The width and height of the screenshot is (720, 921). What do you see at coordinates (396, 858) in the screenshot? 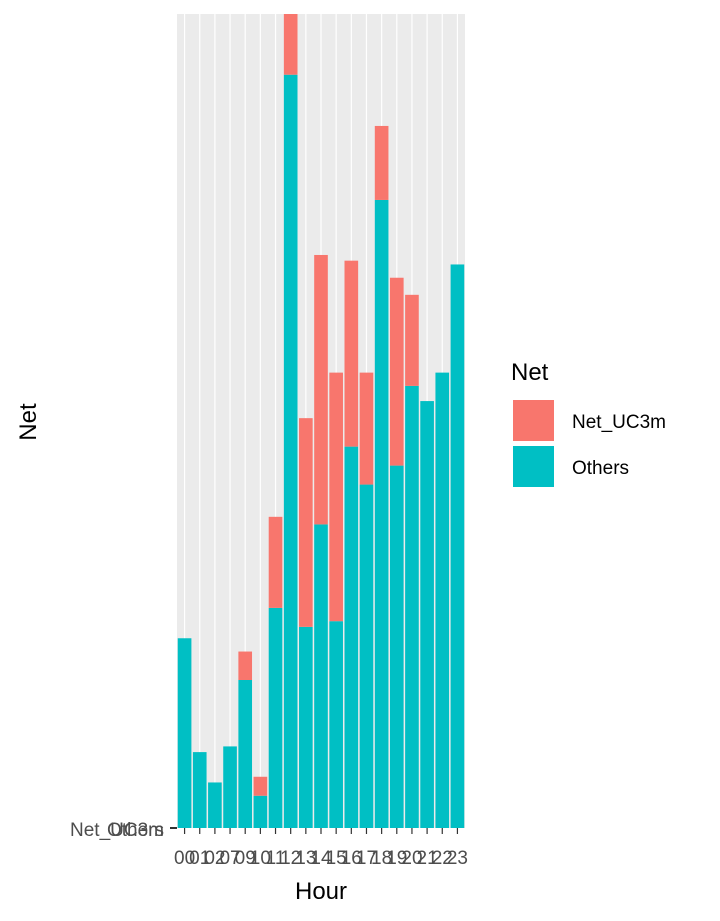
I see `x-tick-label: 19` at bounding box center [396, 858].